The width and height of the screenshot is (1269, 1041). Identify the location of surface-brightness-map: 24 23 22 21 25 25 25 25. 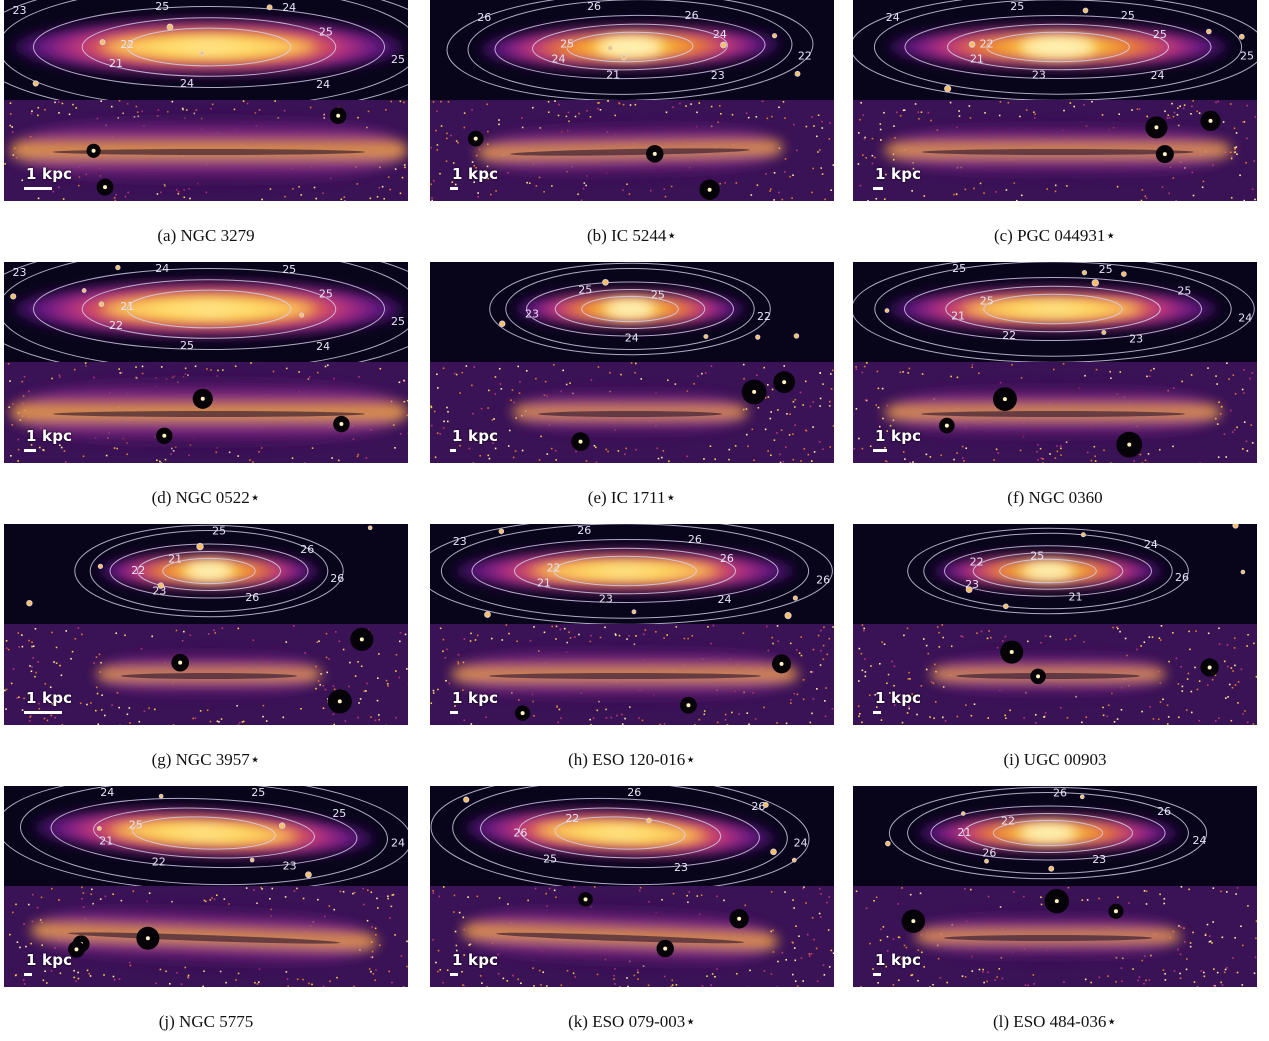
(1055, 312).